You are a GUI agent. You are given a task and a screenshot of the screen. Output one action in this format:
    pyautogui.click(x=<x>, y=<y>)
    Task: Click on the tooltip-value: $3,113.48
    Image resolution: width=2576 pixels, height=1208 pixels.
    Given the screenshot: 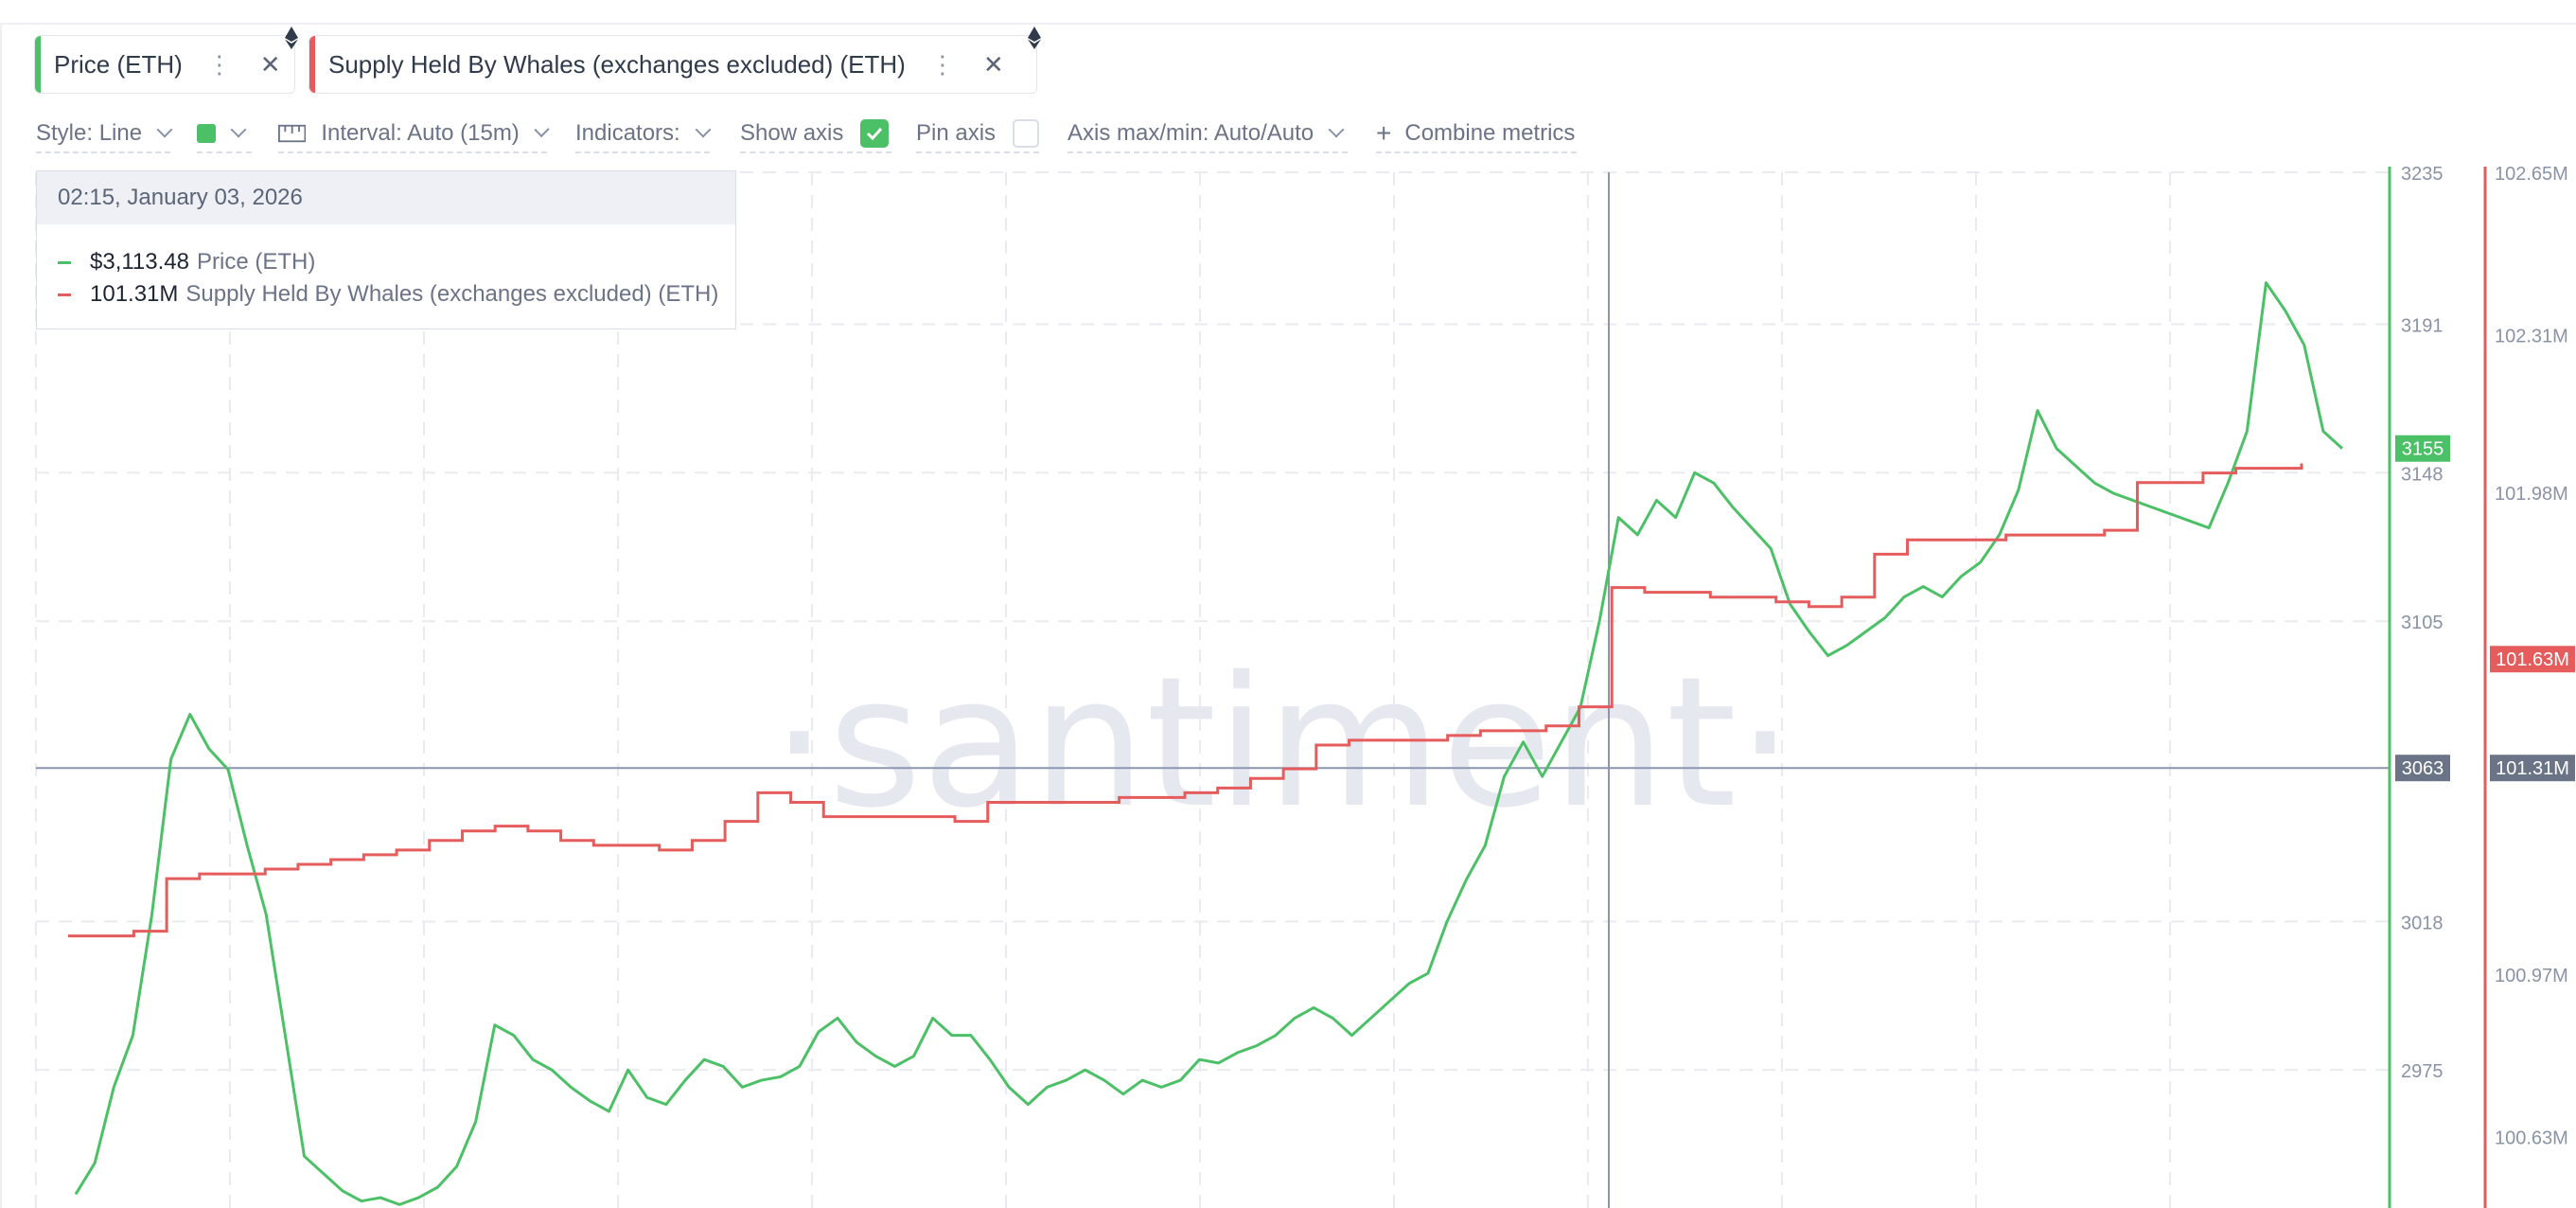 What is the action you would take?
    pyautogui.click(x=139, y=262)
    